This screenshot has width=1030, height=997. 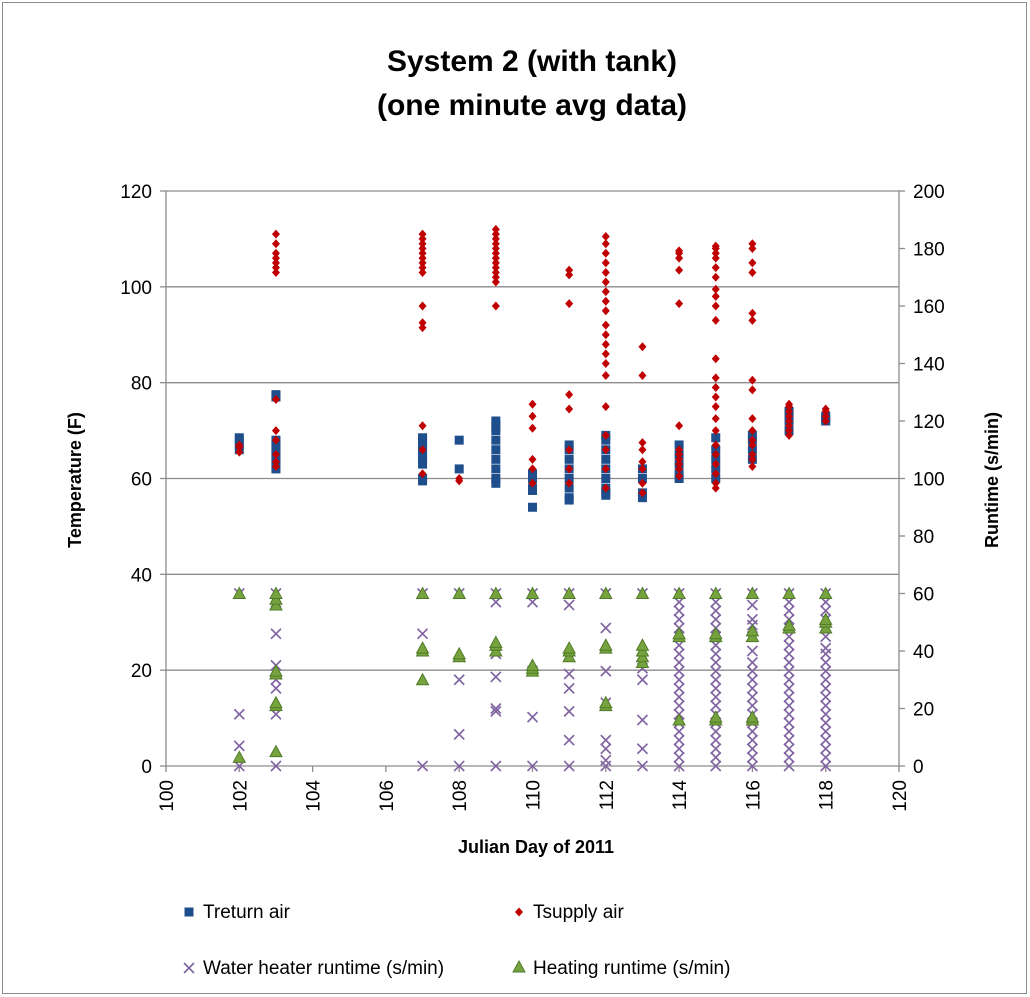 I want to click on y-tick-label-20: 20, so click(x=141, y=671).